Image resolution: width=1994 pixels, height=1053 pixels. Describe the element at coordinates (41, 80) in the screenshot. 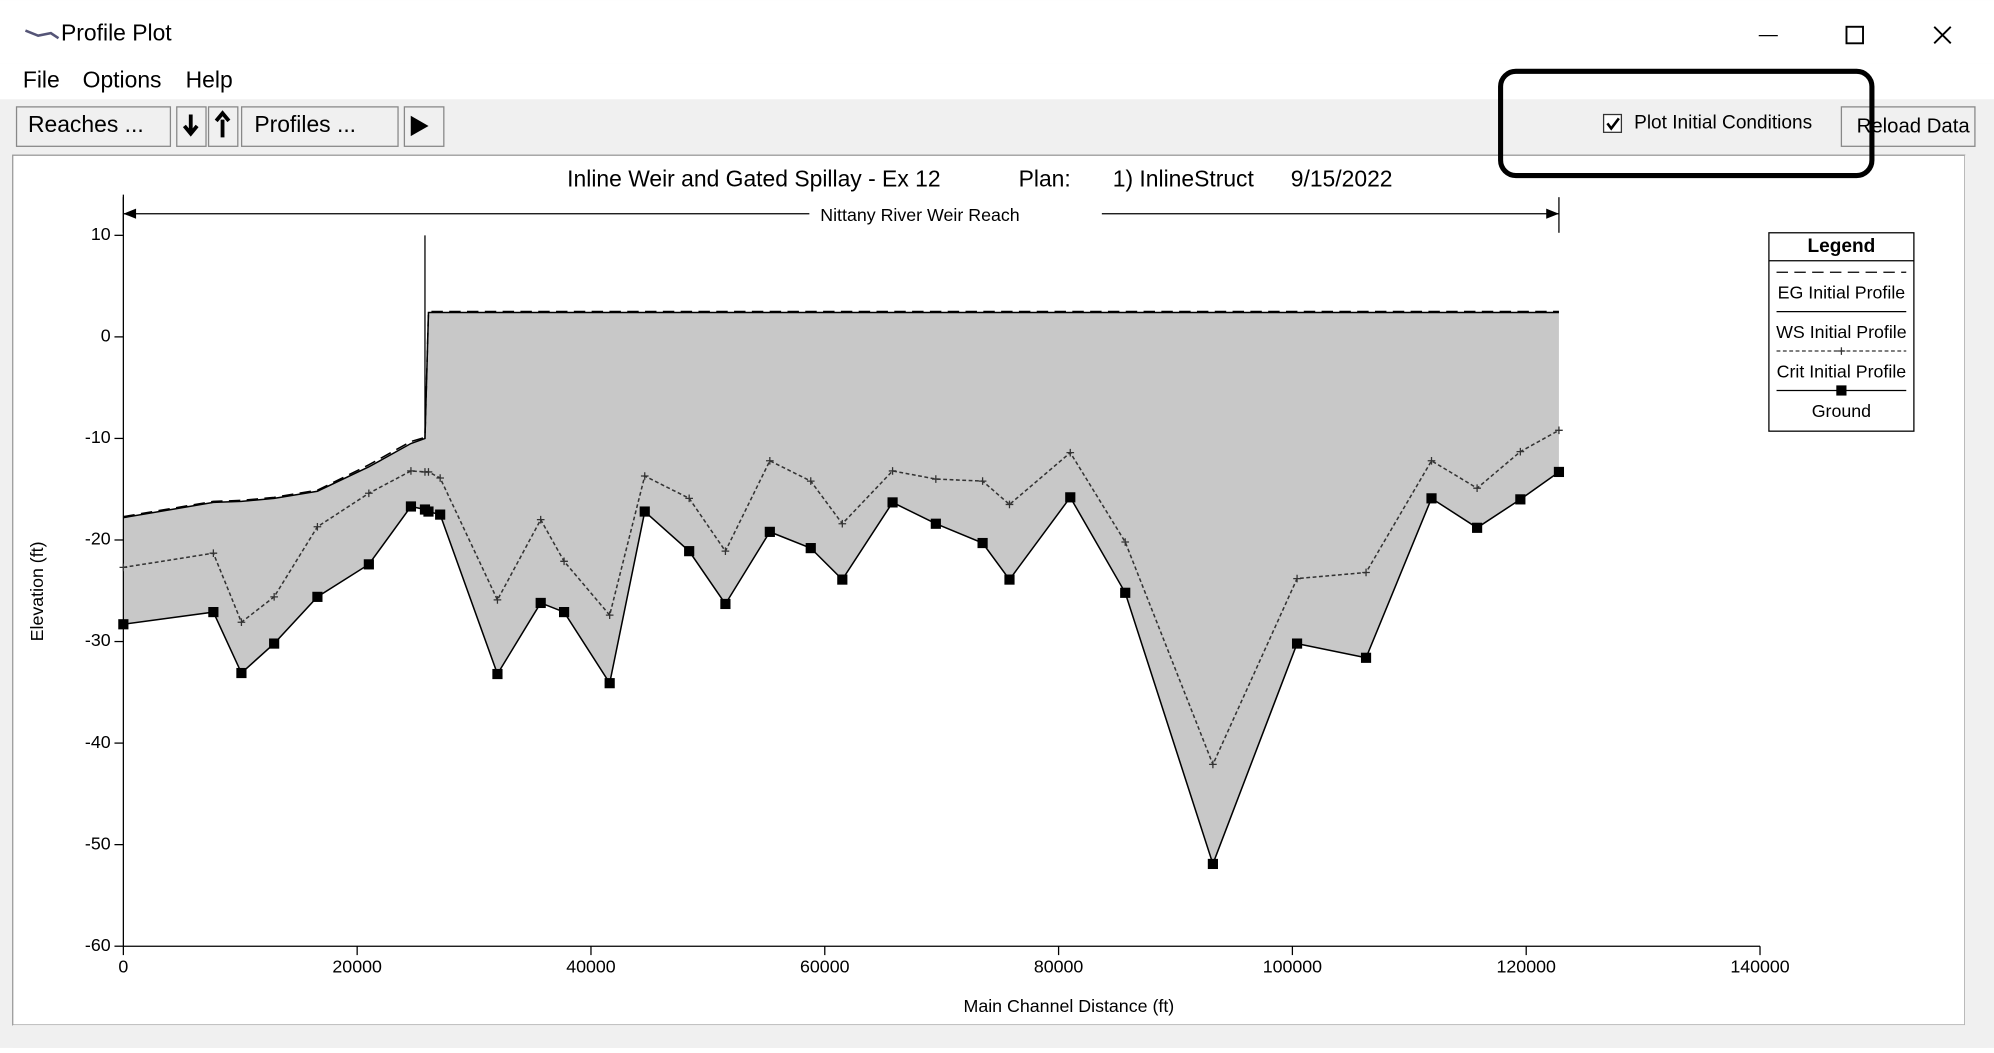

I see `menu-file: File` at that location.